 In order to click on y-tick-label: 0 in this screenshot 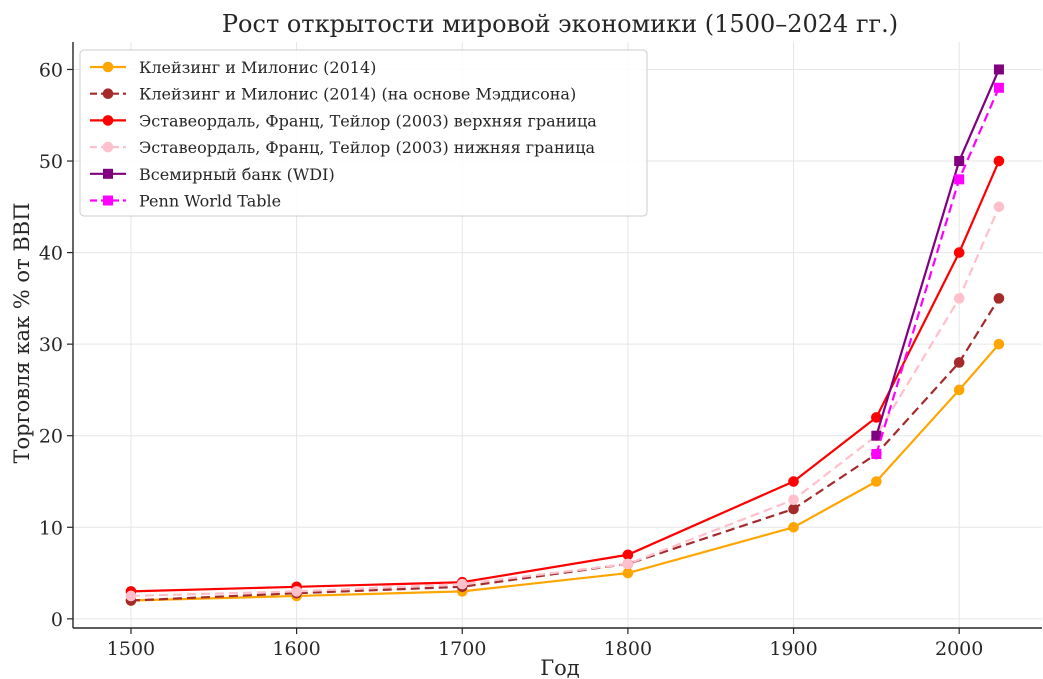, I will do `click(57, 620)`.